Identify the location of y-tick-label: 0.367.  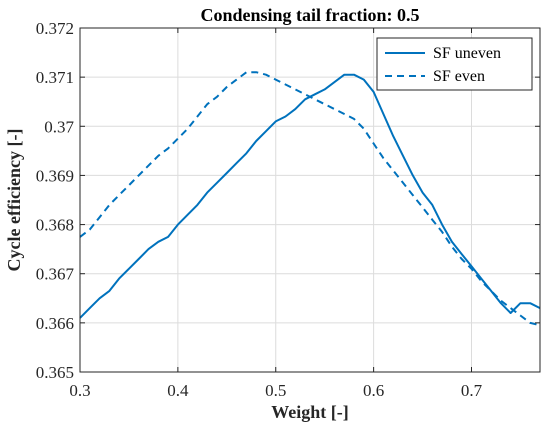
(55, 274).